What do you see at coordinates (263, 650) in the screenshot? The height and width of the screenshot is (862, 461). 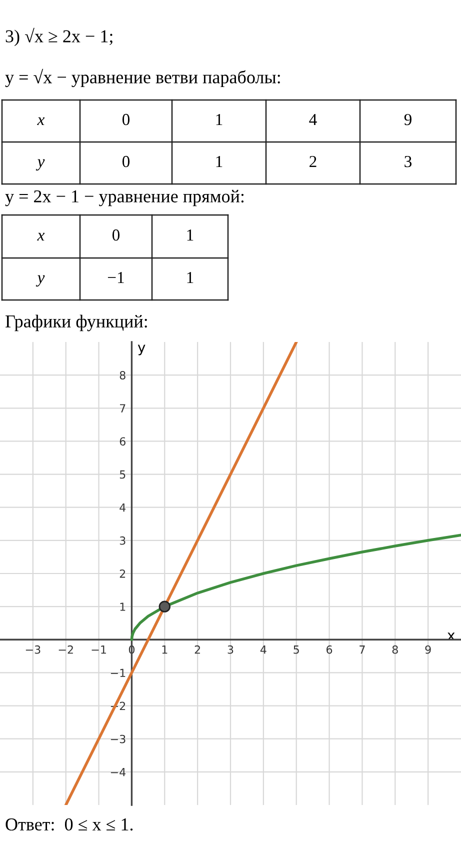 I see `x-tick-label: 4` at bounding box center [263, 650].